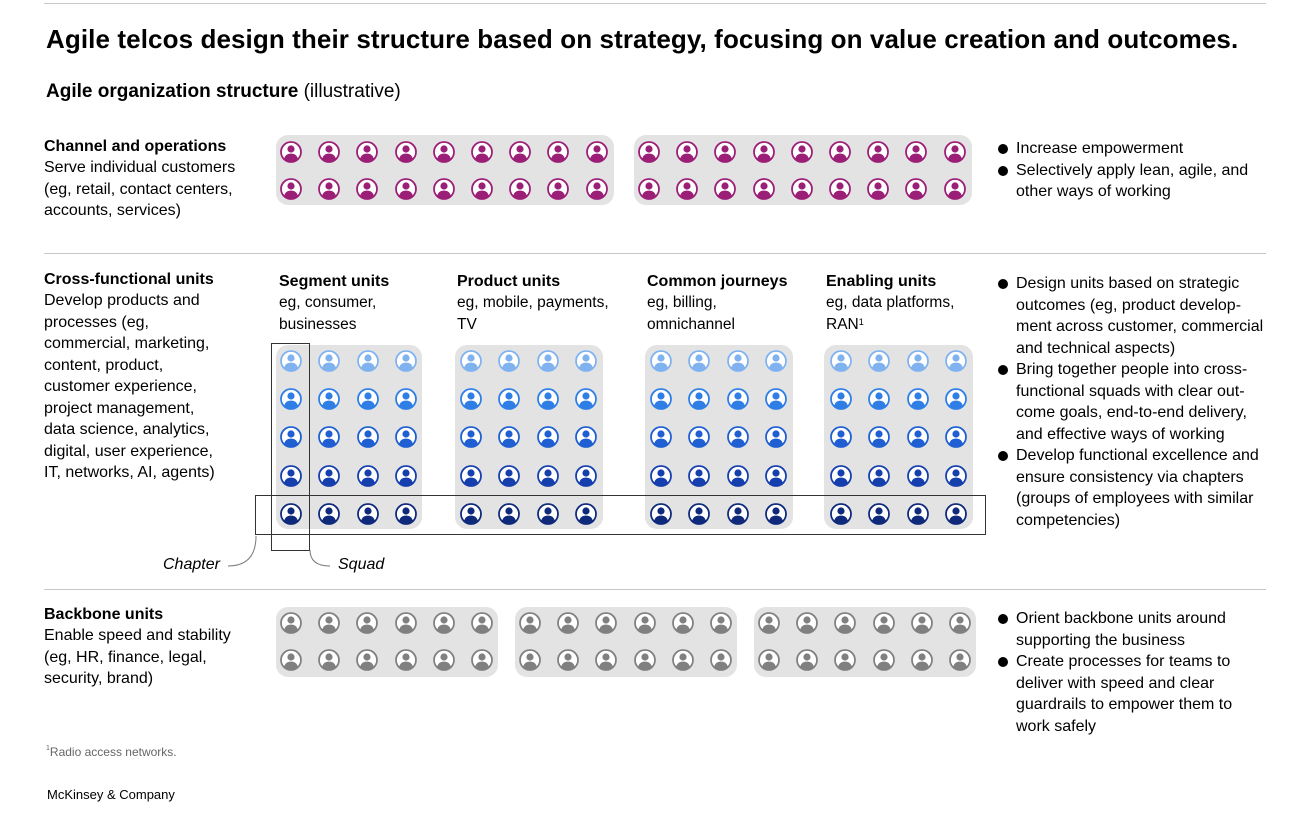  Describe the element at coordinates (279, 551) in the screenshot. I see `callout-lines` at that location.